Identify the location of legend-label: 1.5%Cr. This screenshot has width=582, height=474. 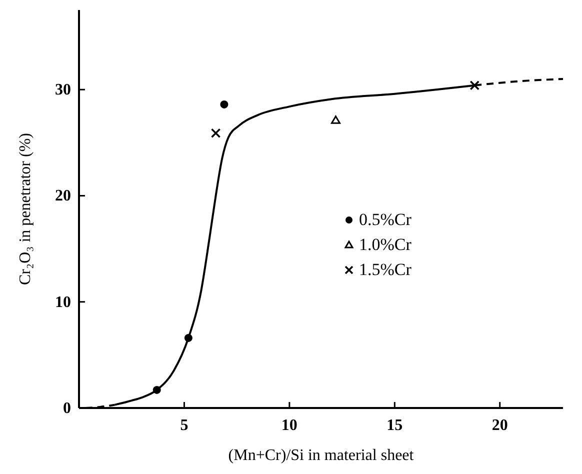
(385, 269).